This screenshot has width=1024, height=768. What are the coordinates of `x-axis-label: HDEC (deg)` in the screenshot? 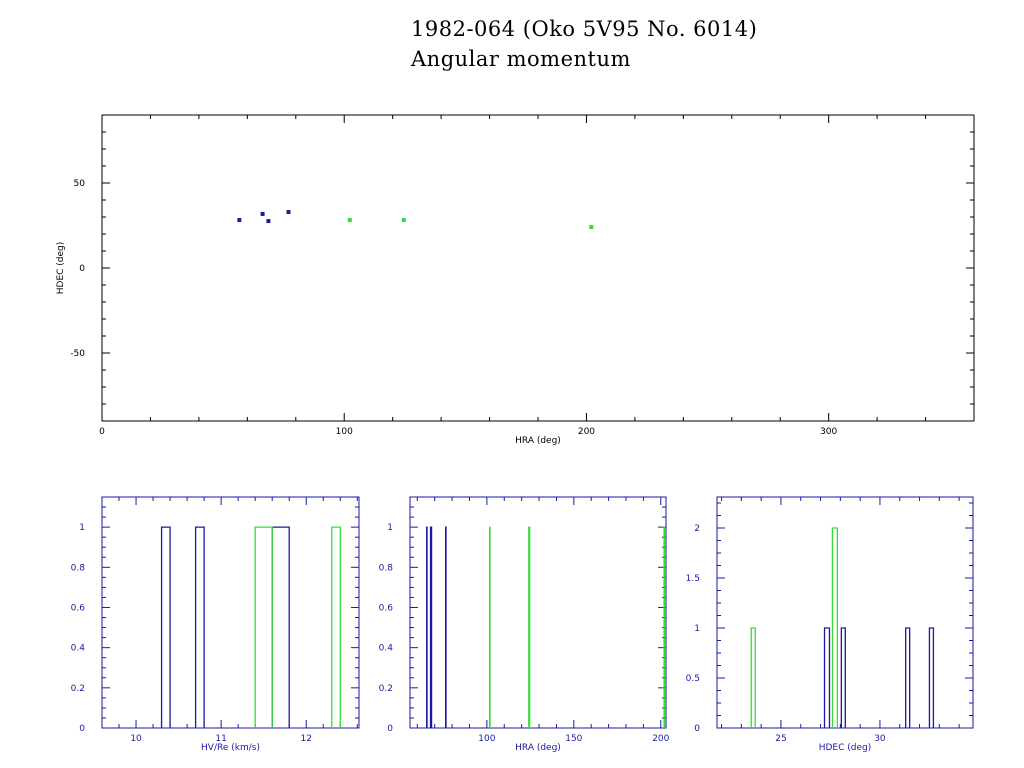 It's located at (845, 748).